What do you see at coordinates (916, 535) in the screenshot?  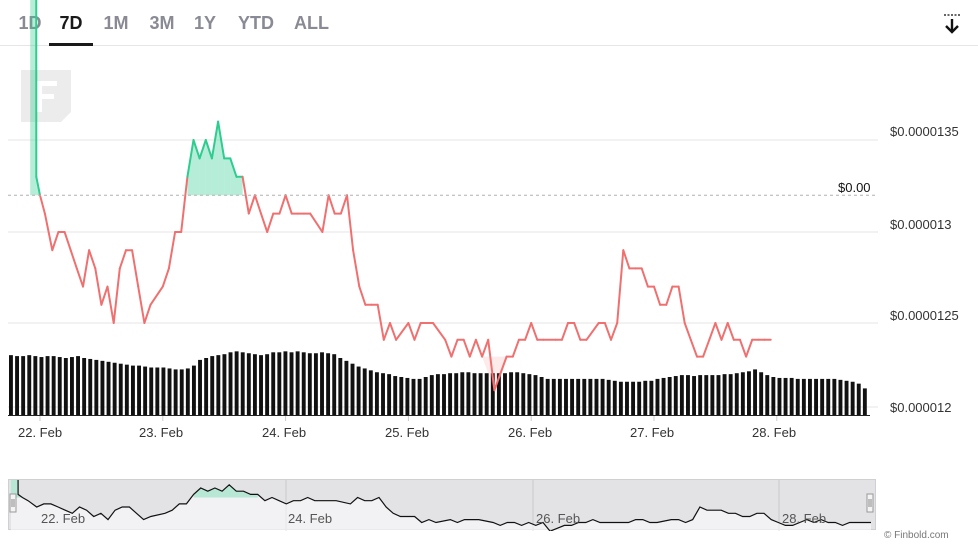 I see `credit-text: © Finbold.com` at bounding box center [916, 535].